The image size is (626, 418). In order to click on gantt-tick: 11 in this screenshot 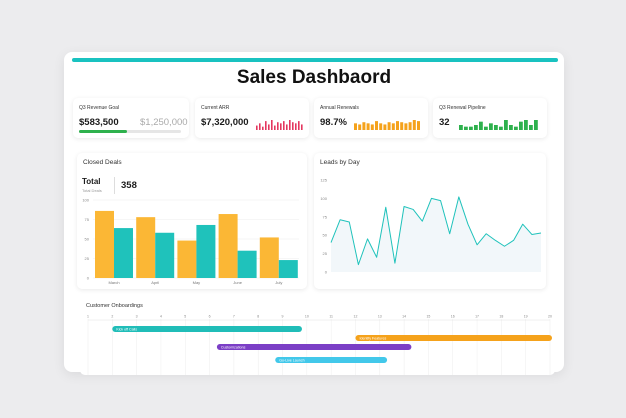, I will do `click(331, 317)`.